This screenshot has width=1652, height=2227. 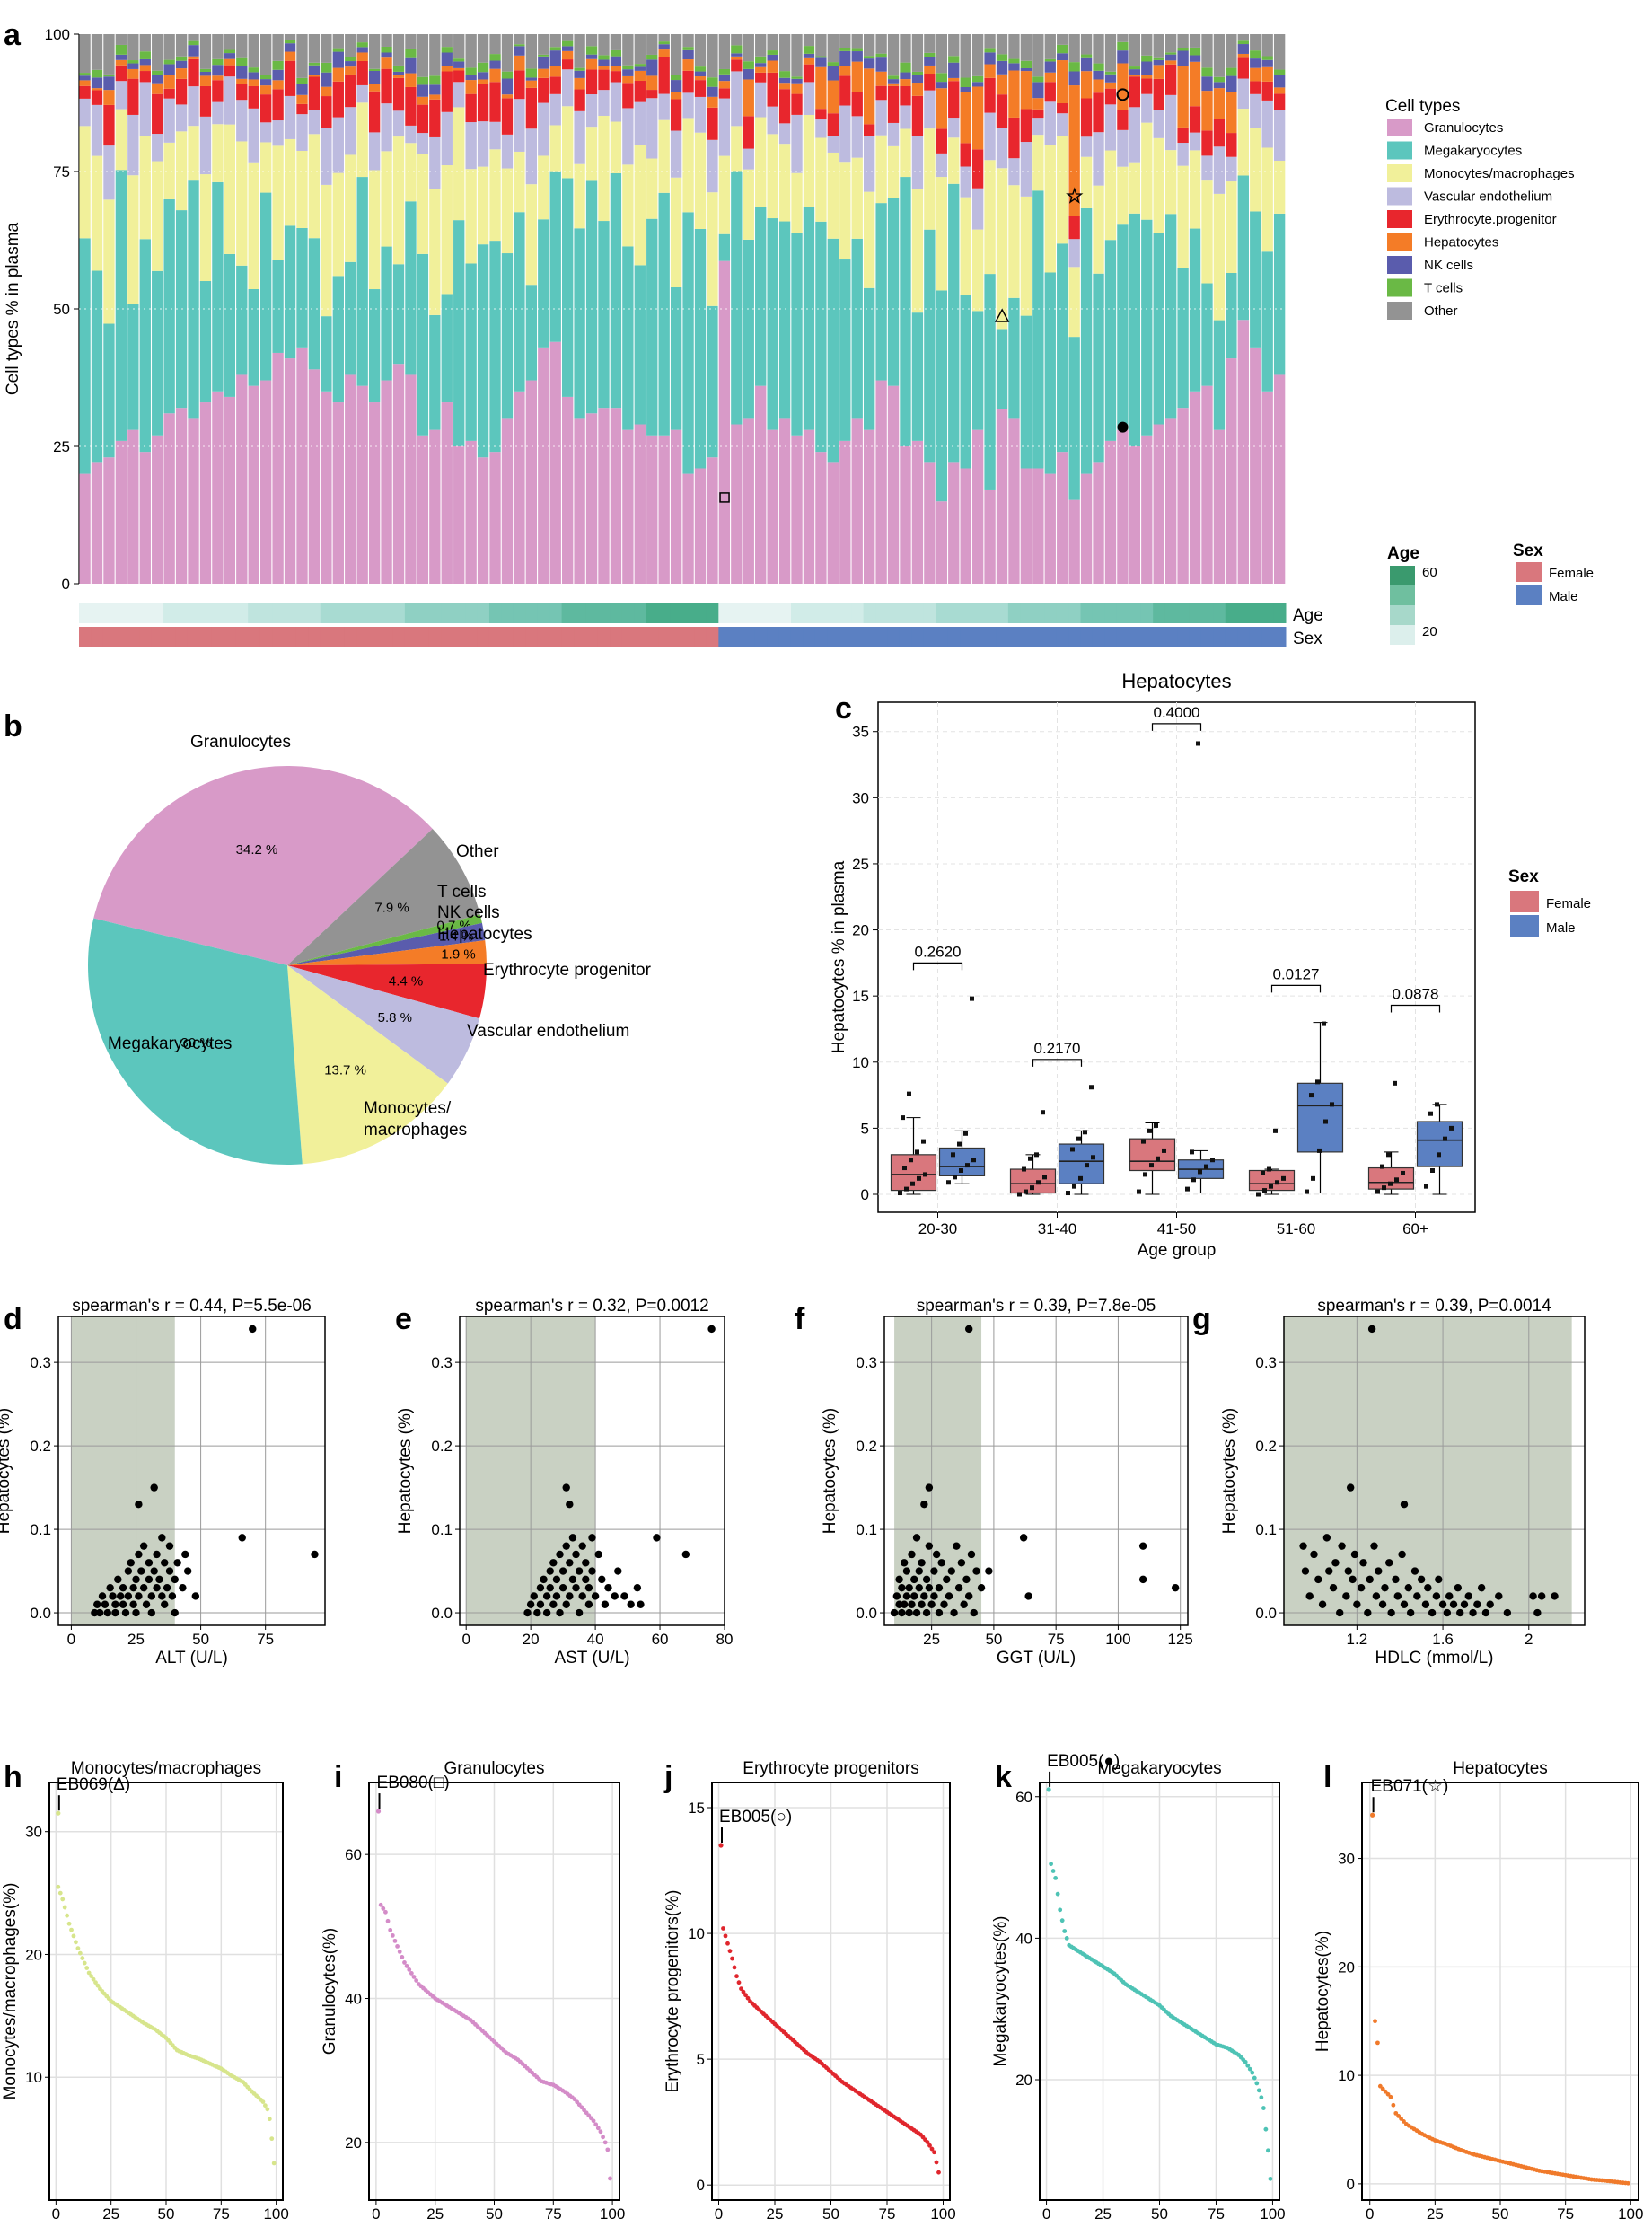 I want to click on legend-swatch, so click(x=1400, y=127).